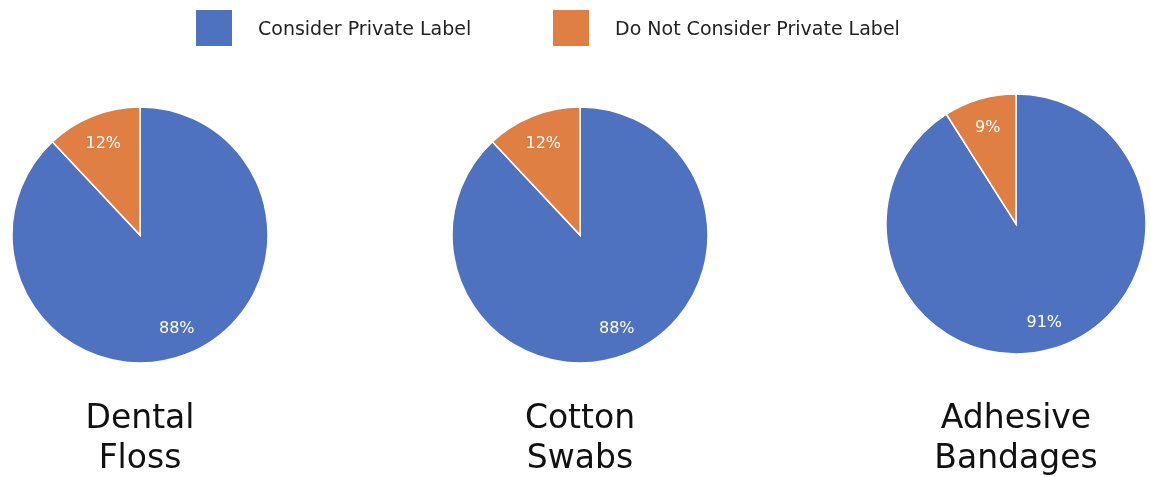 This screenshot has width=1151, height=477. I want to click on text: Dental Floss, so click(140, 436).